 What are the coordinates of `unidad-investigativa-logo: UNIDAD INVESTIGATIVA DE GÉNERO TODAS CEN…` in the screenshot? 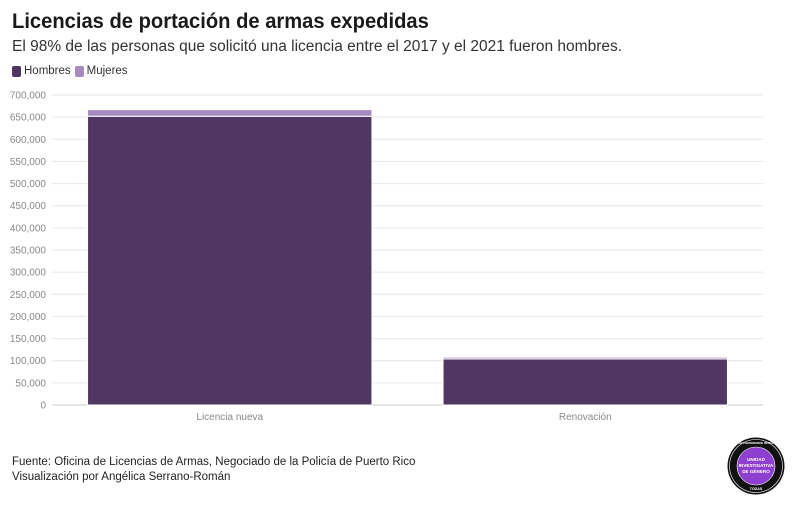 It's located at (756, 466).